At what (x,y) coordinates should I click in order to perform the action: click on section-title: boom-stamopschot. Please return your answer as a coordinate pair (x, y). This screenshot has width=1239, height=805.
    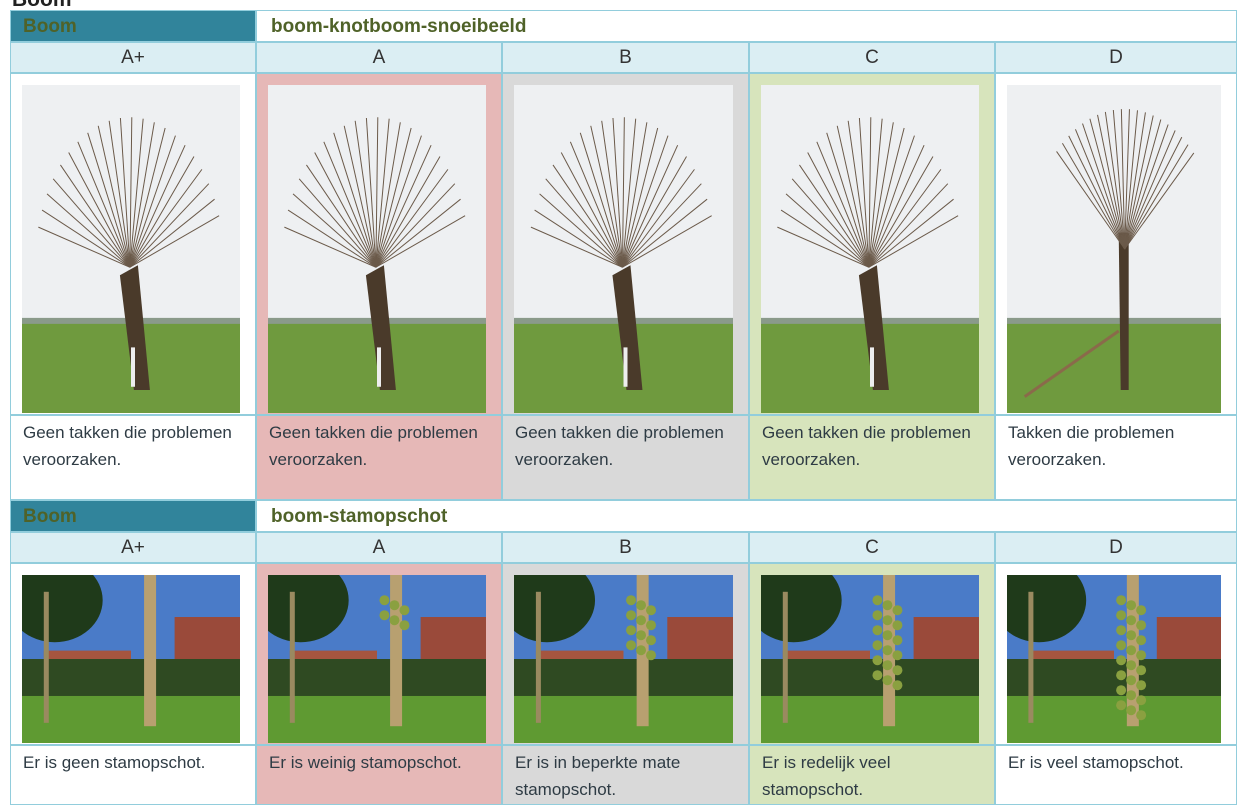
    Looking at the image, I should click on (746, 516).